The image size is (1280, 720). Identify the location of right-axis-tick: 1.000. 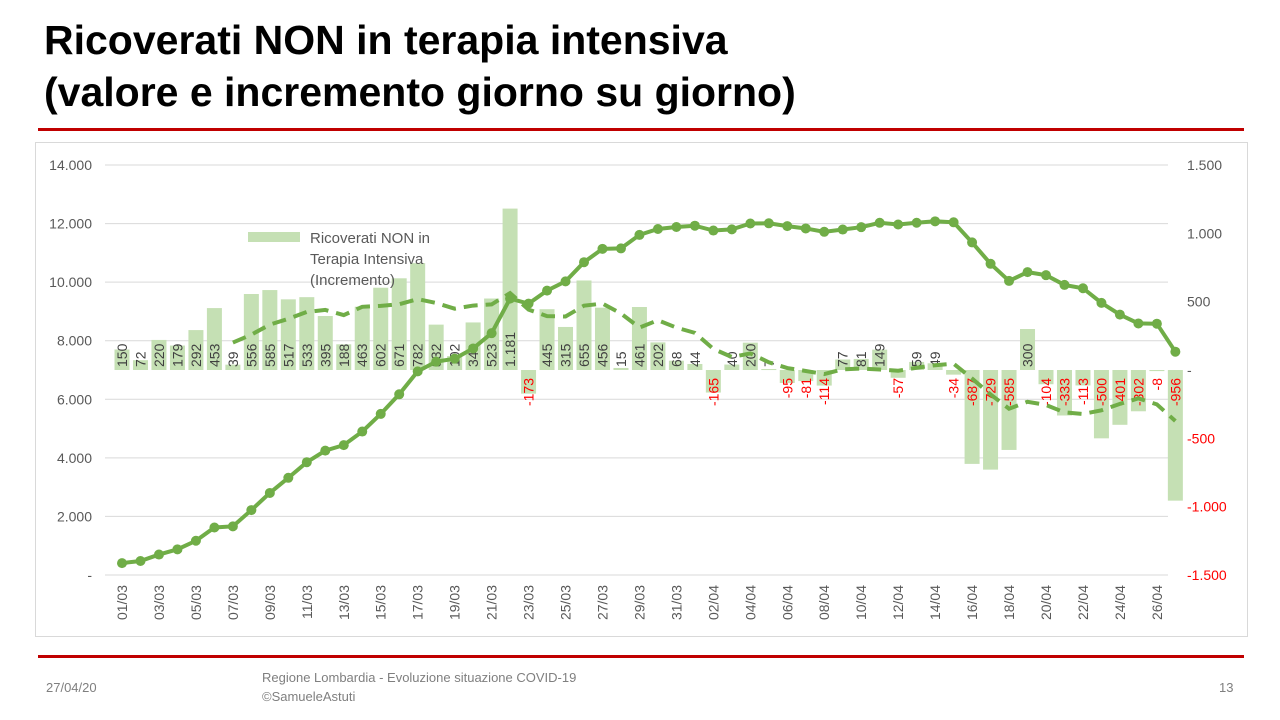
(1204, 233).